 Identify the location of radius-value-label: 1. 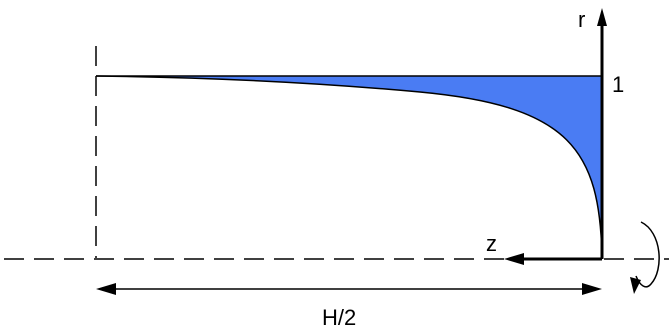
(618, 84).